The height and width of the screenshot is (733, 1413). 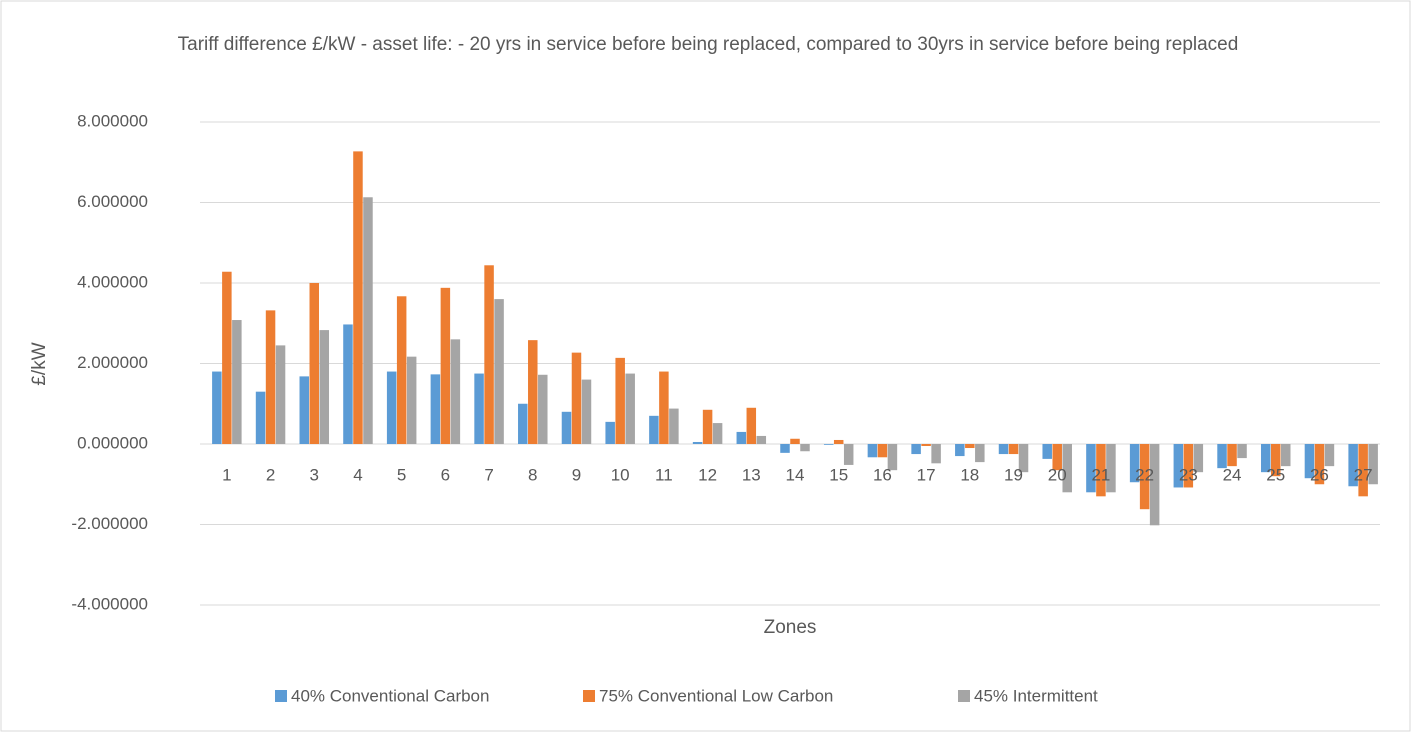 What do you see at coordinates (1036, 695) in the screenshot?
I see `legend-label: 45% Intermittent` at bounding box center [1036, 695].